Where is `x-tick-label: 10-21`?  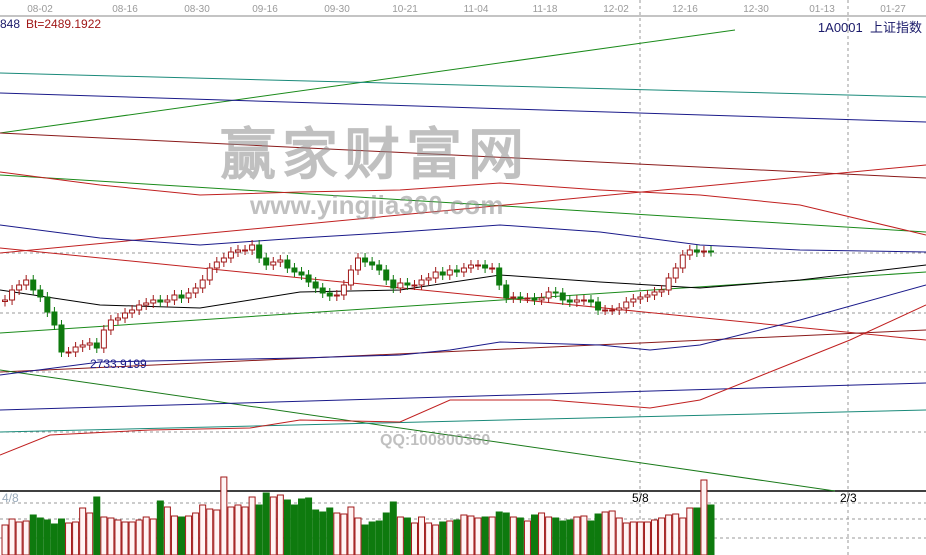 x-tick-label: 10-21 is located at coordinates (405, 9).